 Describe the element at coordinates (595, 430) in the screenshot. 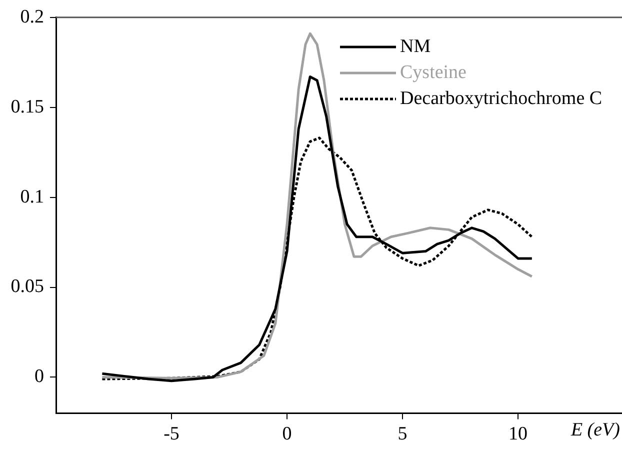

I see `x-axis-title: E (eV)` at that location.